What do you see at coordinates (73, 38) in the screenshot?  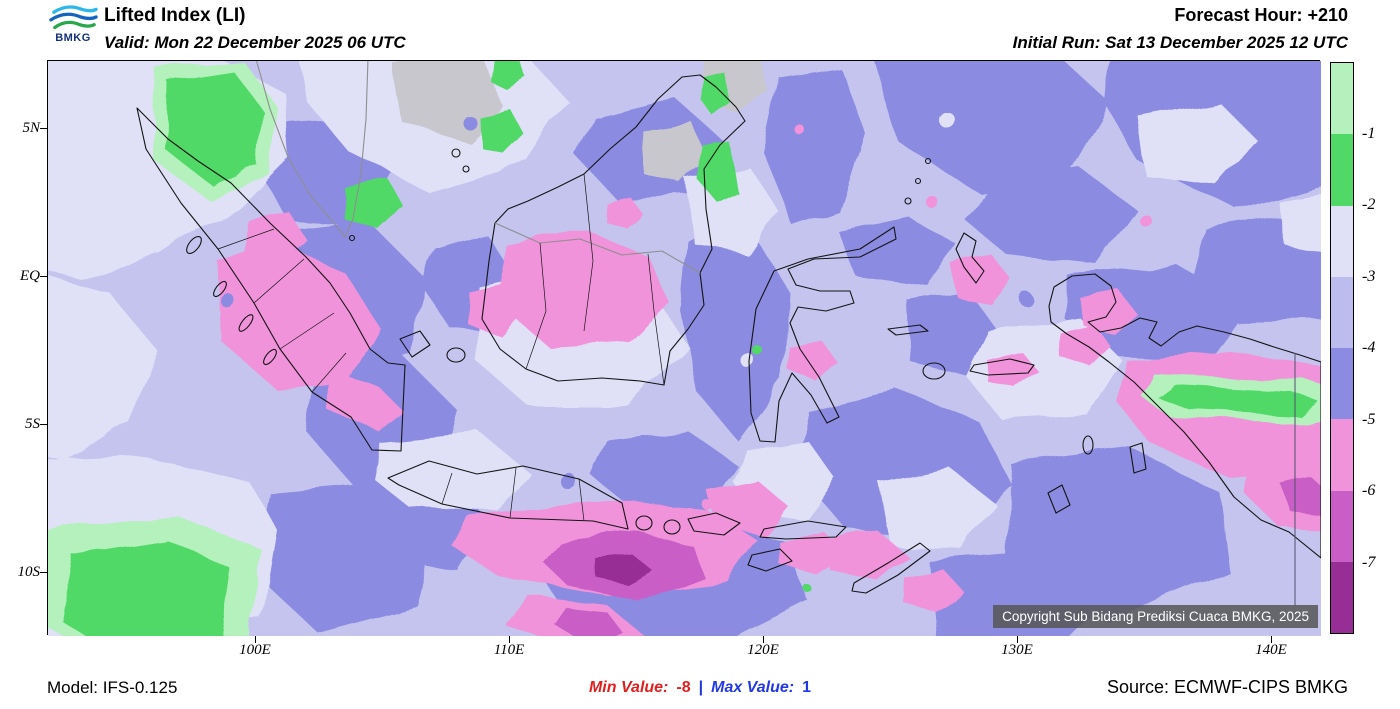 I see `bmkg-logo-text: BMKG` at bounding box center [73, 38].